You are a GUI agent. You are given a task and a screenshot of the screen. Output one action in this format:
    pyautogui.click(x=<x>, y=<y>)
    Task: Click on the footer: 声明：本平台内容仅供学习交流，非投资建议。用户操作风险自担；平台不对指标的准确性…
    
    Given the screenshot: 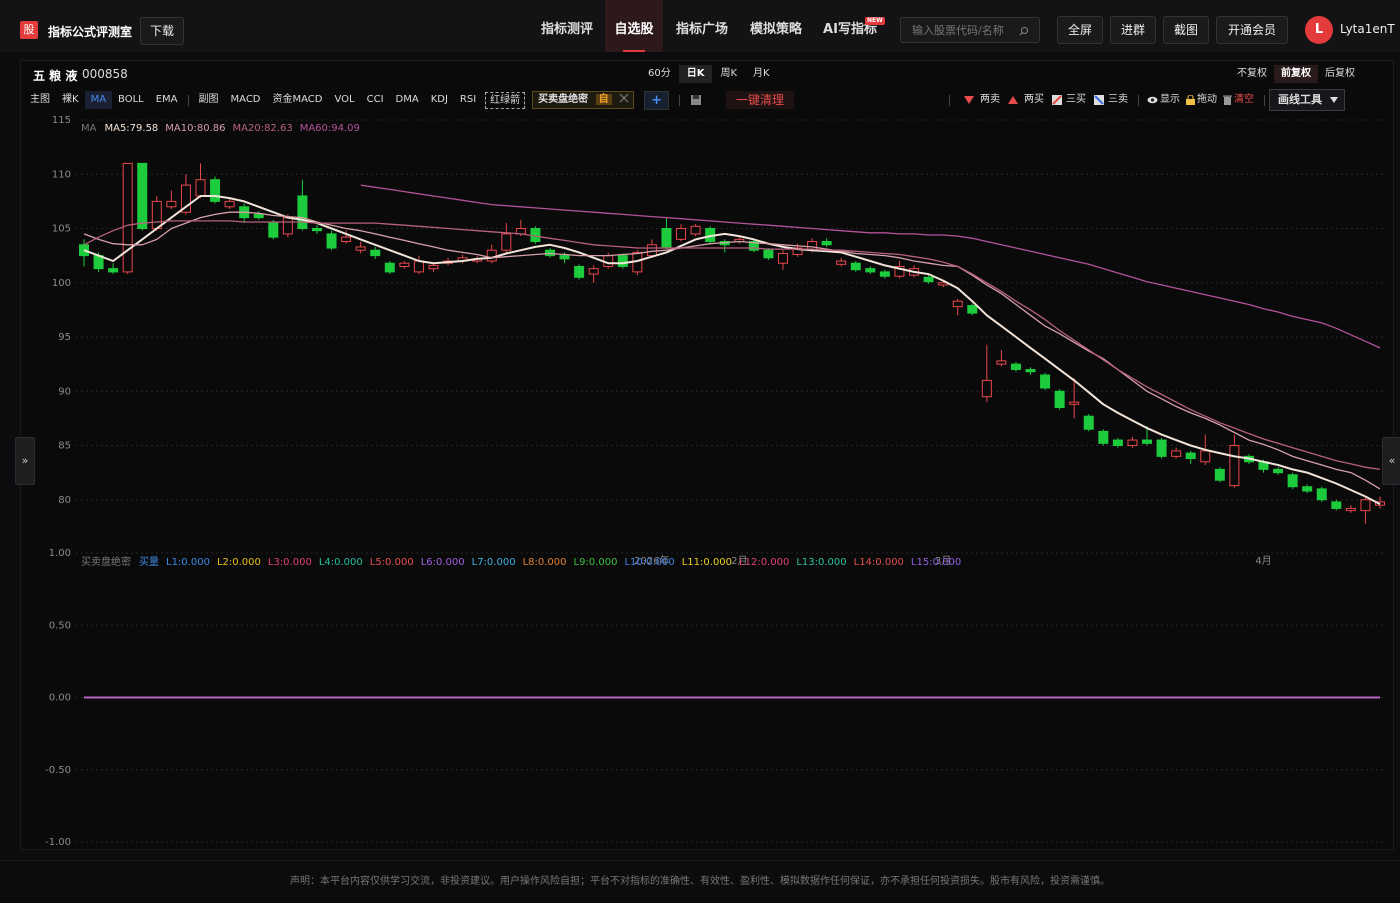 What is the action you would take?
    pyautogui.click(x=700, y=880)
    